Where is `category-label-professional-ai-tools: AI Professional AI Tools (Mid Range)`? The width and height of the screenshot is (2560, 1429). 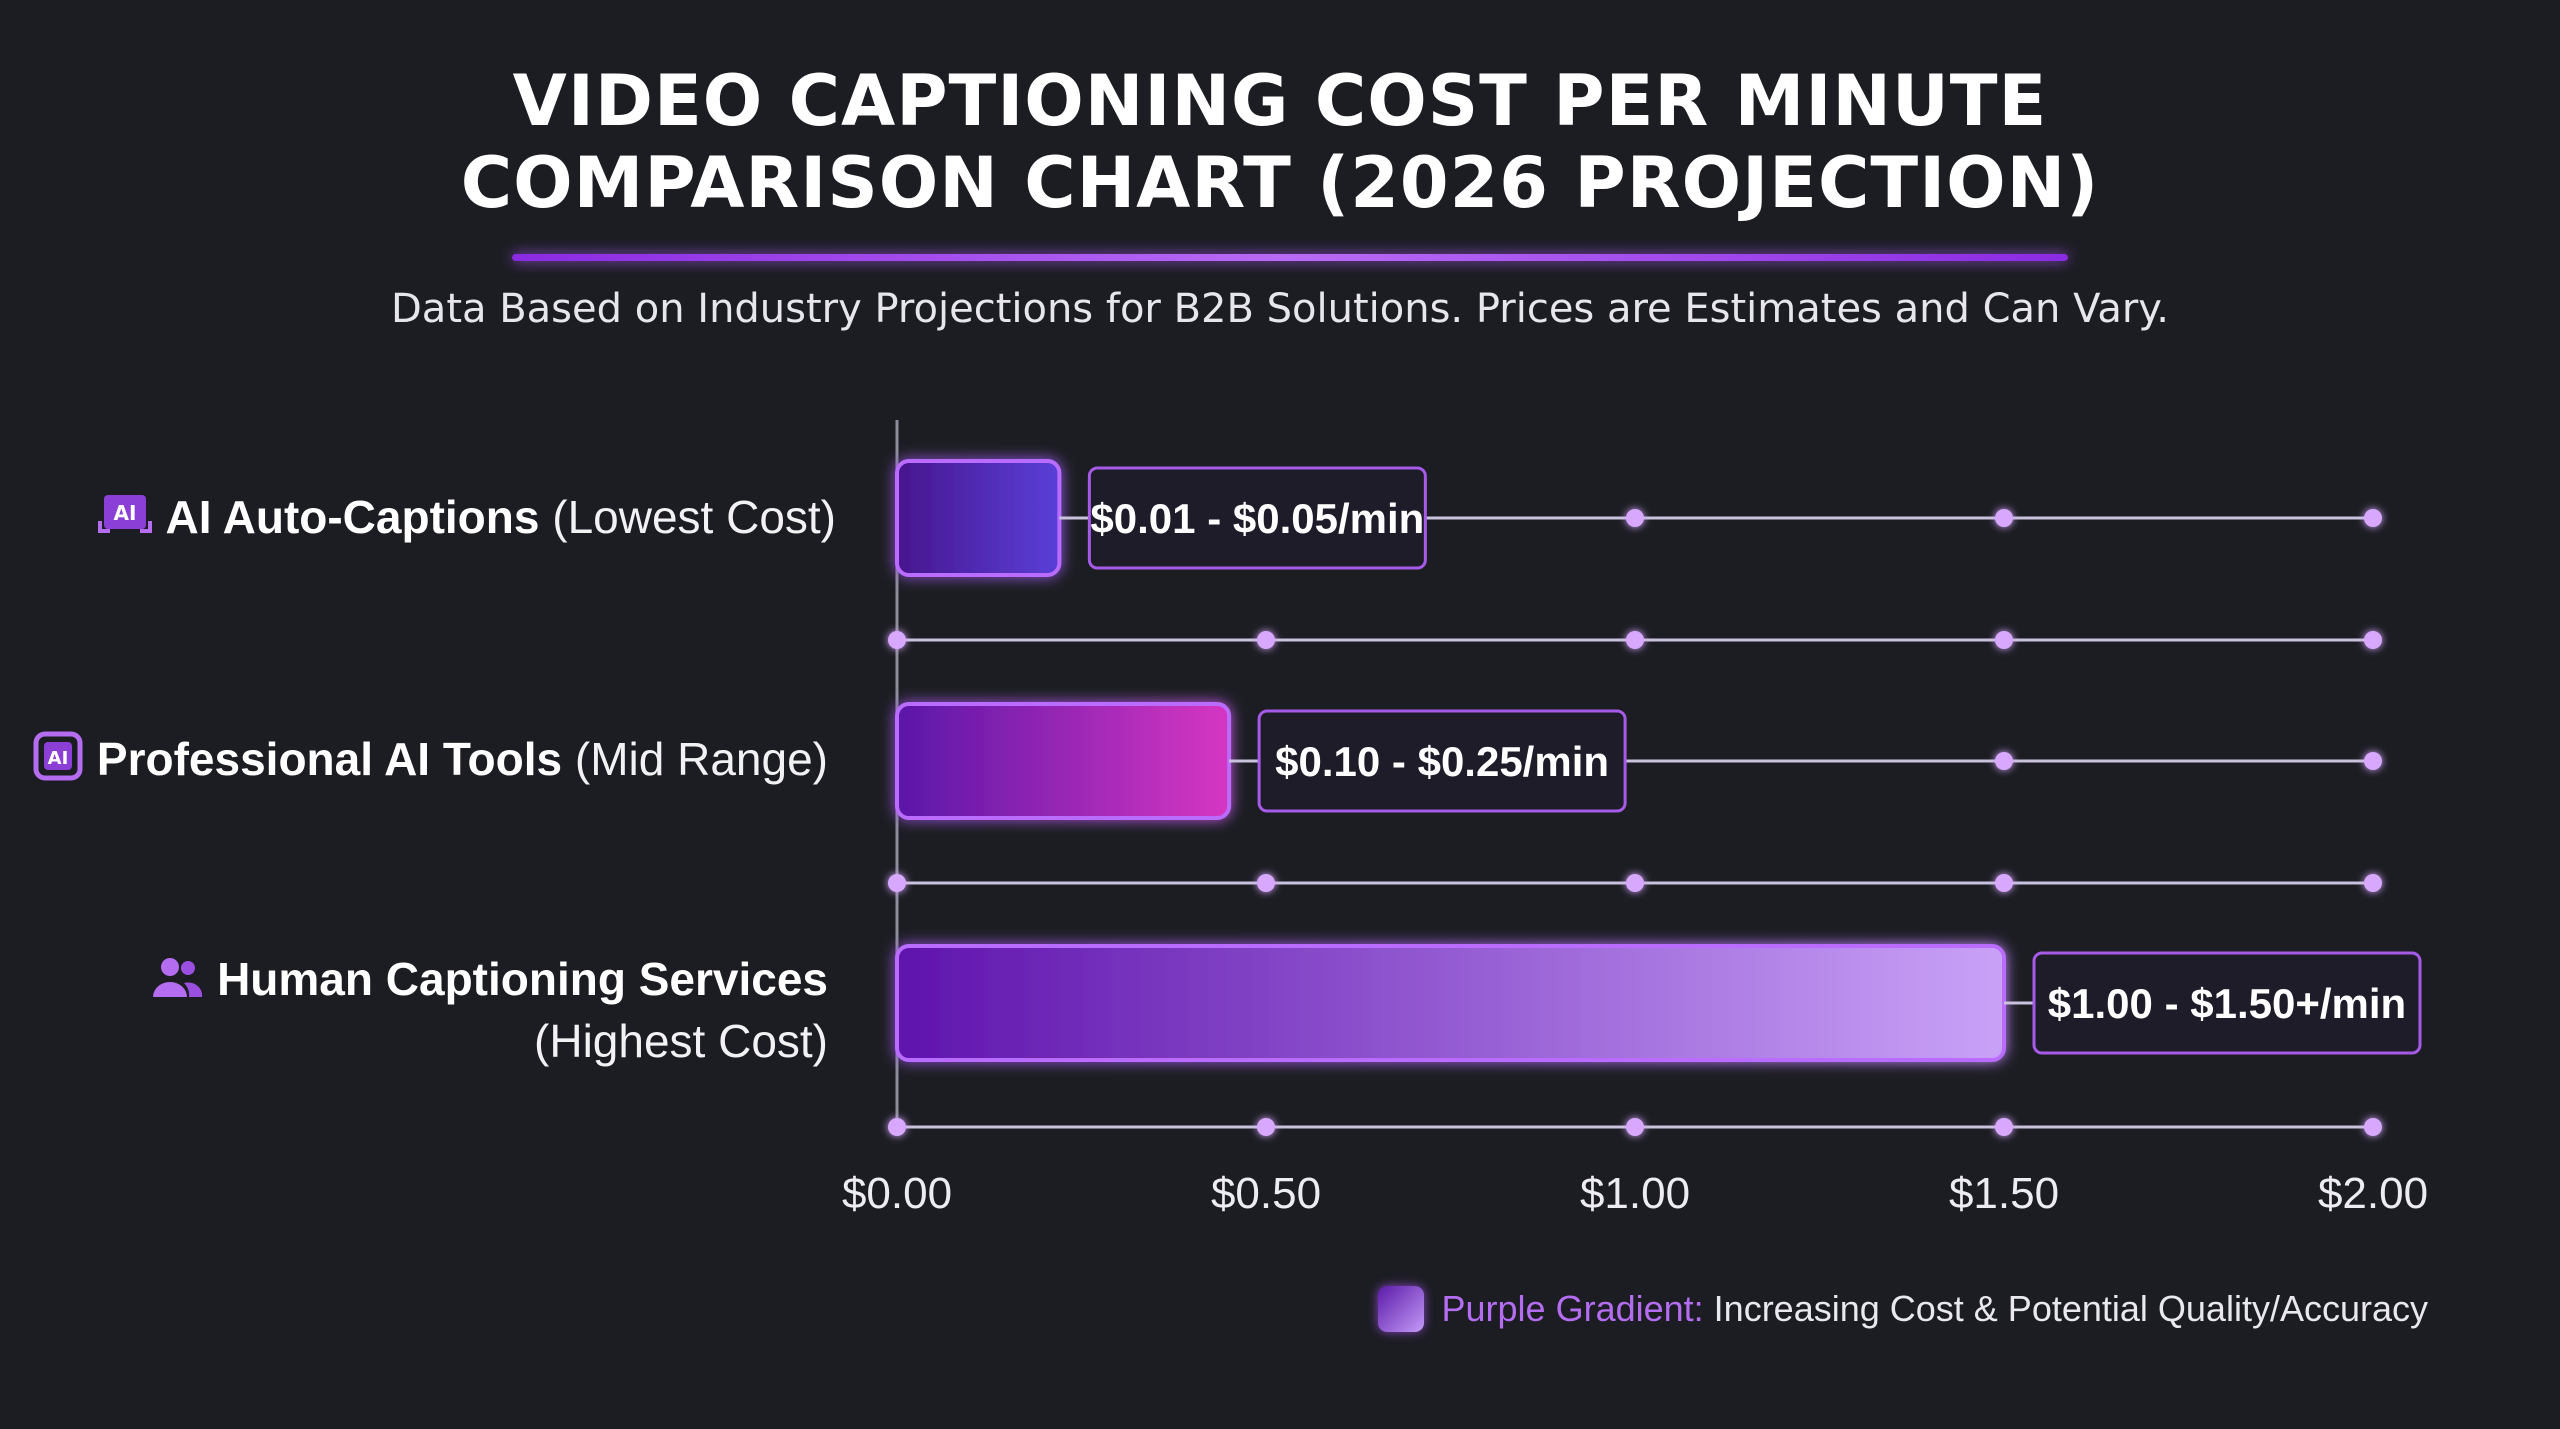 category-label-professional-ai-tools: AI Professional AI Tools (Mid Range) is located at coordinates (430, 762).